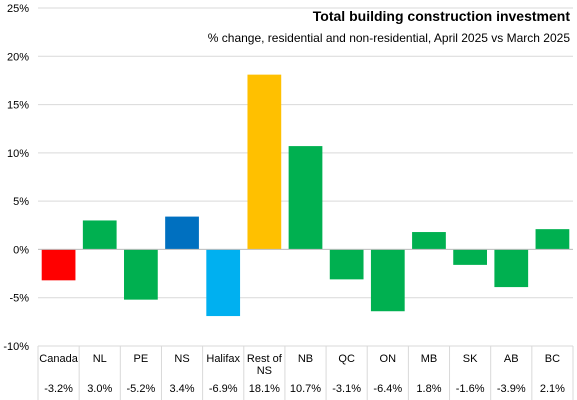 This screenshot has width=577, height=400. I want to click on bar-nl, so click(99, 235).